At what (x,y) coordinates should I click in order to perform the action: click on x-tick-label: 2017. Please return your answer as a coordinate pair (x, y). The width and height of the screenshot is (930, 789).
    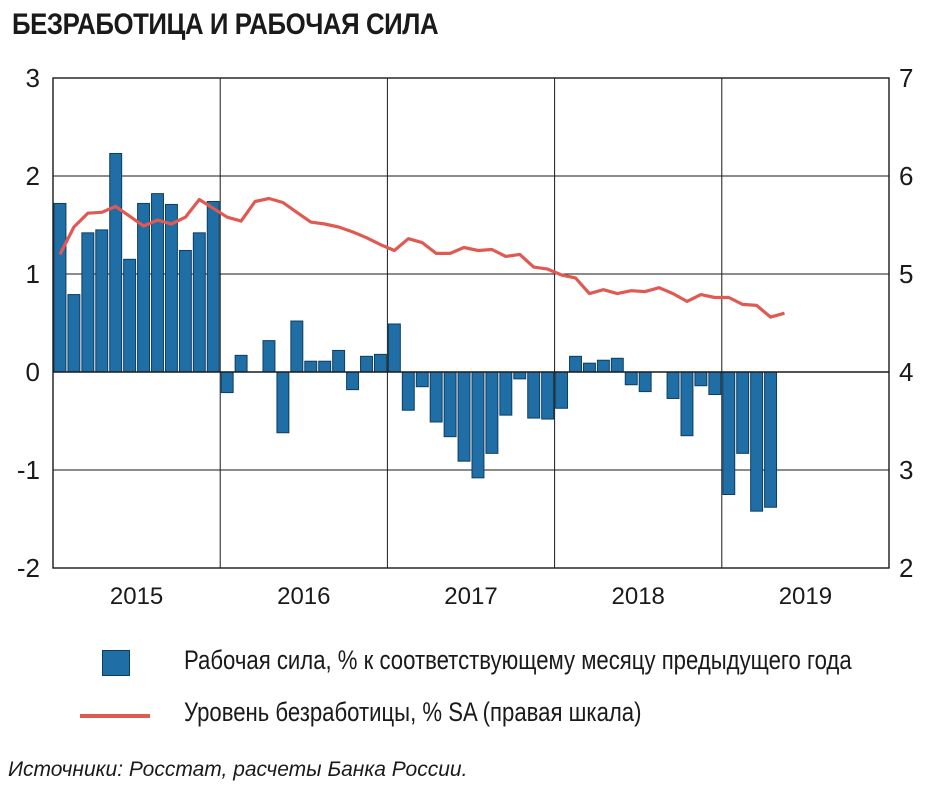
    Looking at the image, I should click on (470, 596).